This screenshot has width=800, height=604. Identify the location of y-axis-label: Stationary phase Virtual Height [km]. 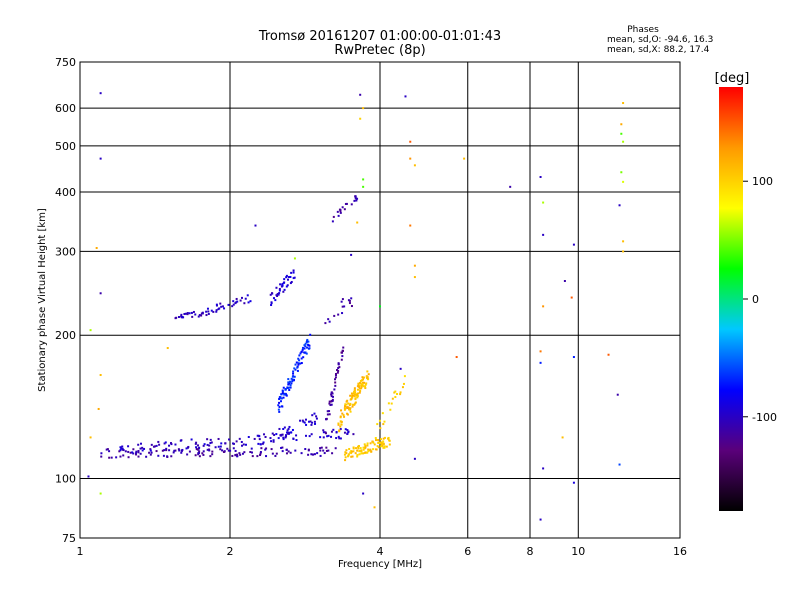
(42, 300).